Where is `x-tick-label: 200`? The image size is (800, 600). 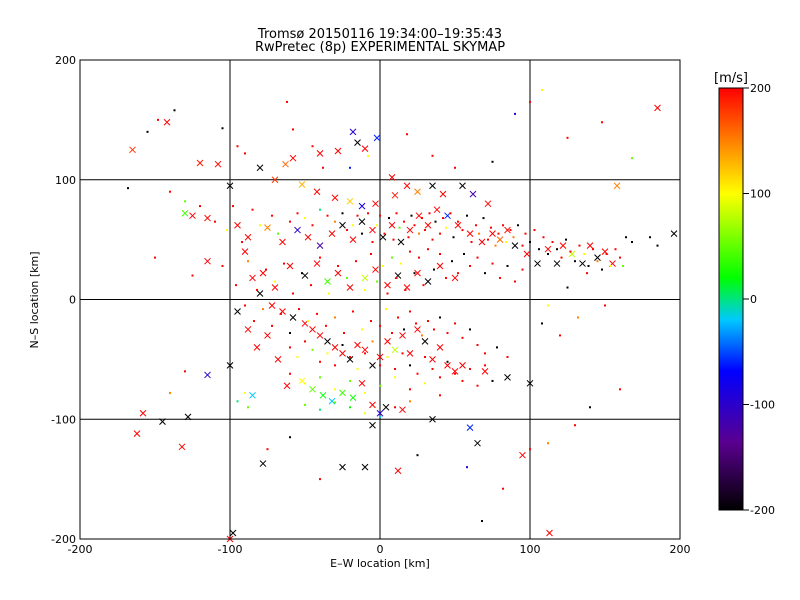
x-tick-label: 200 is located at coordinates (680, 549).